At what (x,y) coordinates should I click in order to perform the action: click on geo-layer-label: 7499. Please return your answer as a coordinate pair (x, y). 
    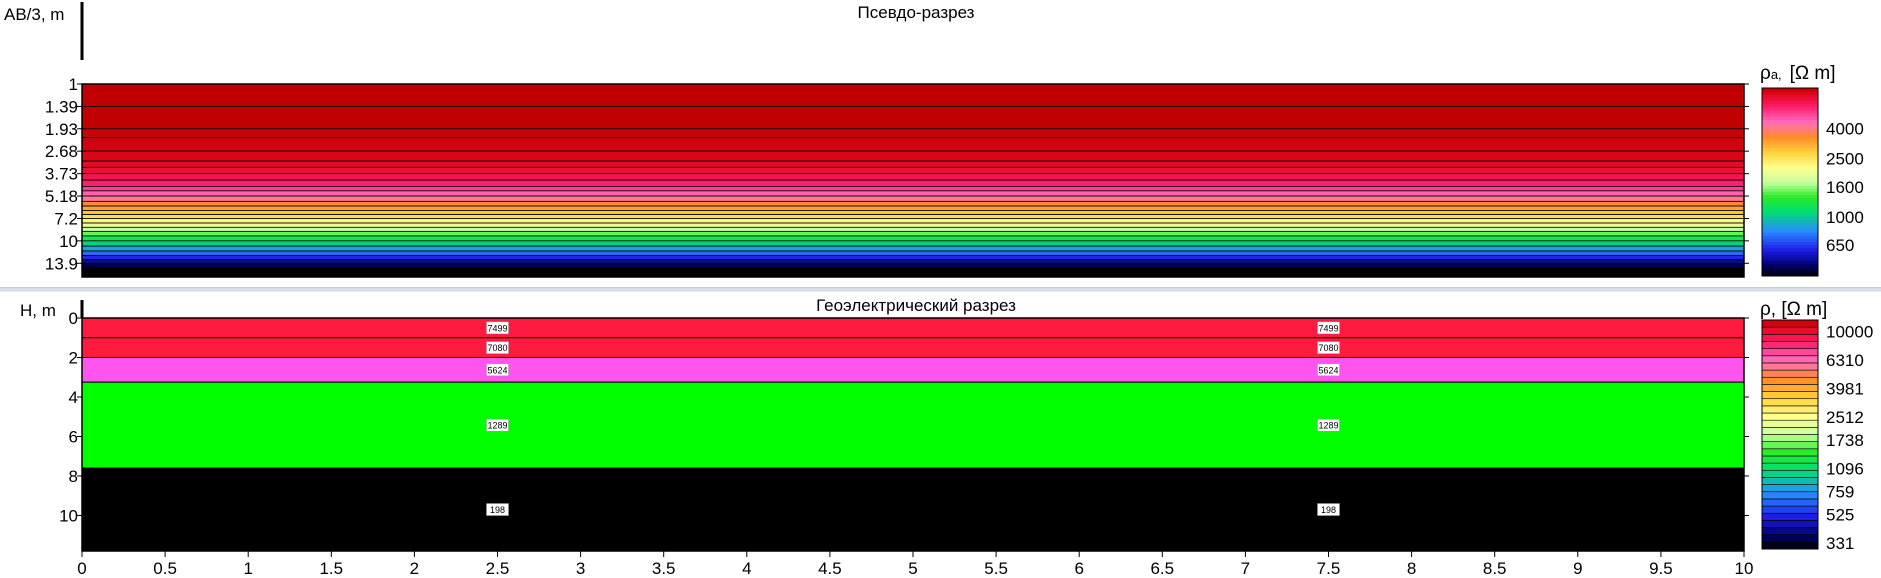
    Looking at the image, I should click on (1328, 328).